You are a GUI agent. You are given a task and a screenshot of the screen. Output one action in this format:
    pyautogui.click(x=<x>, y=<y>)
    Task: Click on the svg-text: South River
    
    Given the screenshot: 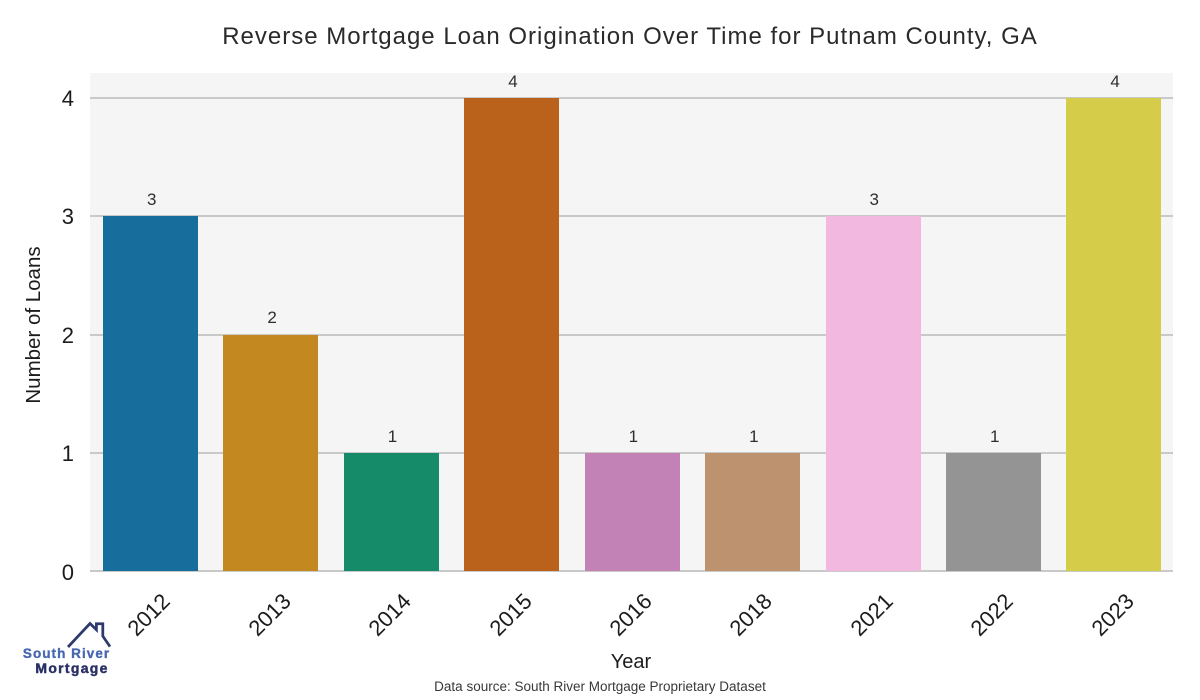 What is the action you would take?
    pyautogui.click(x=66, y=653)
    